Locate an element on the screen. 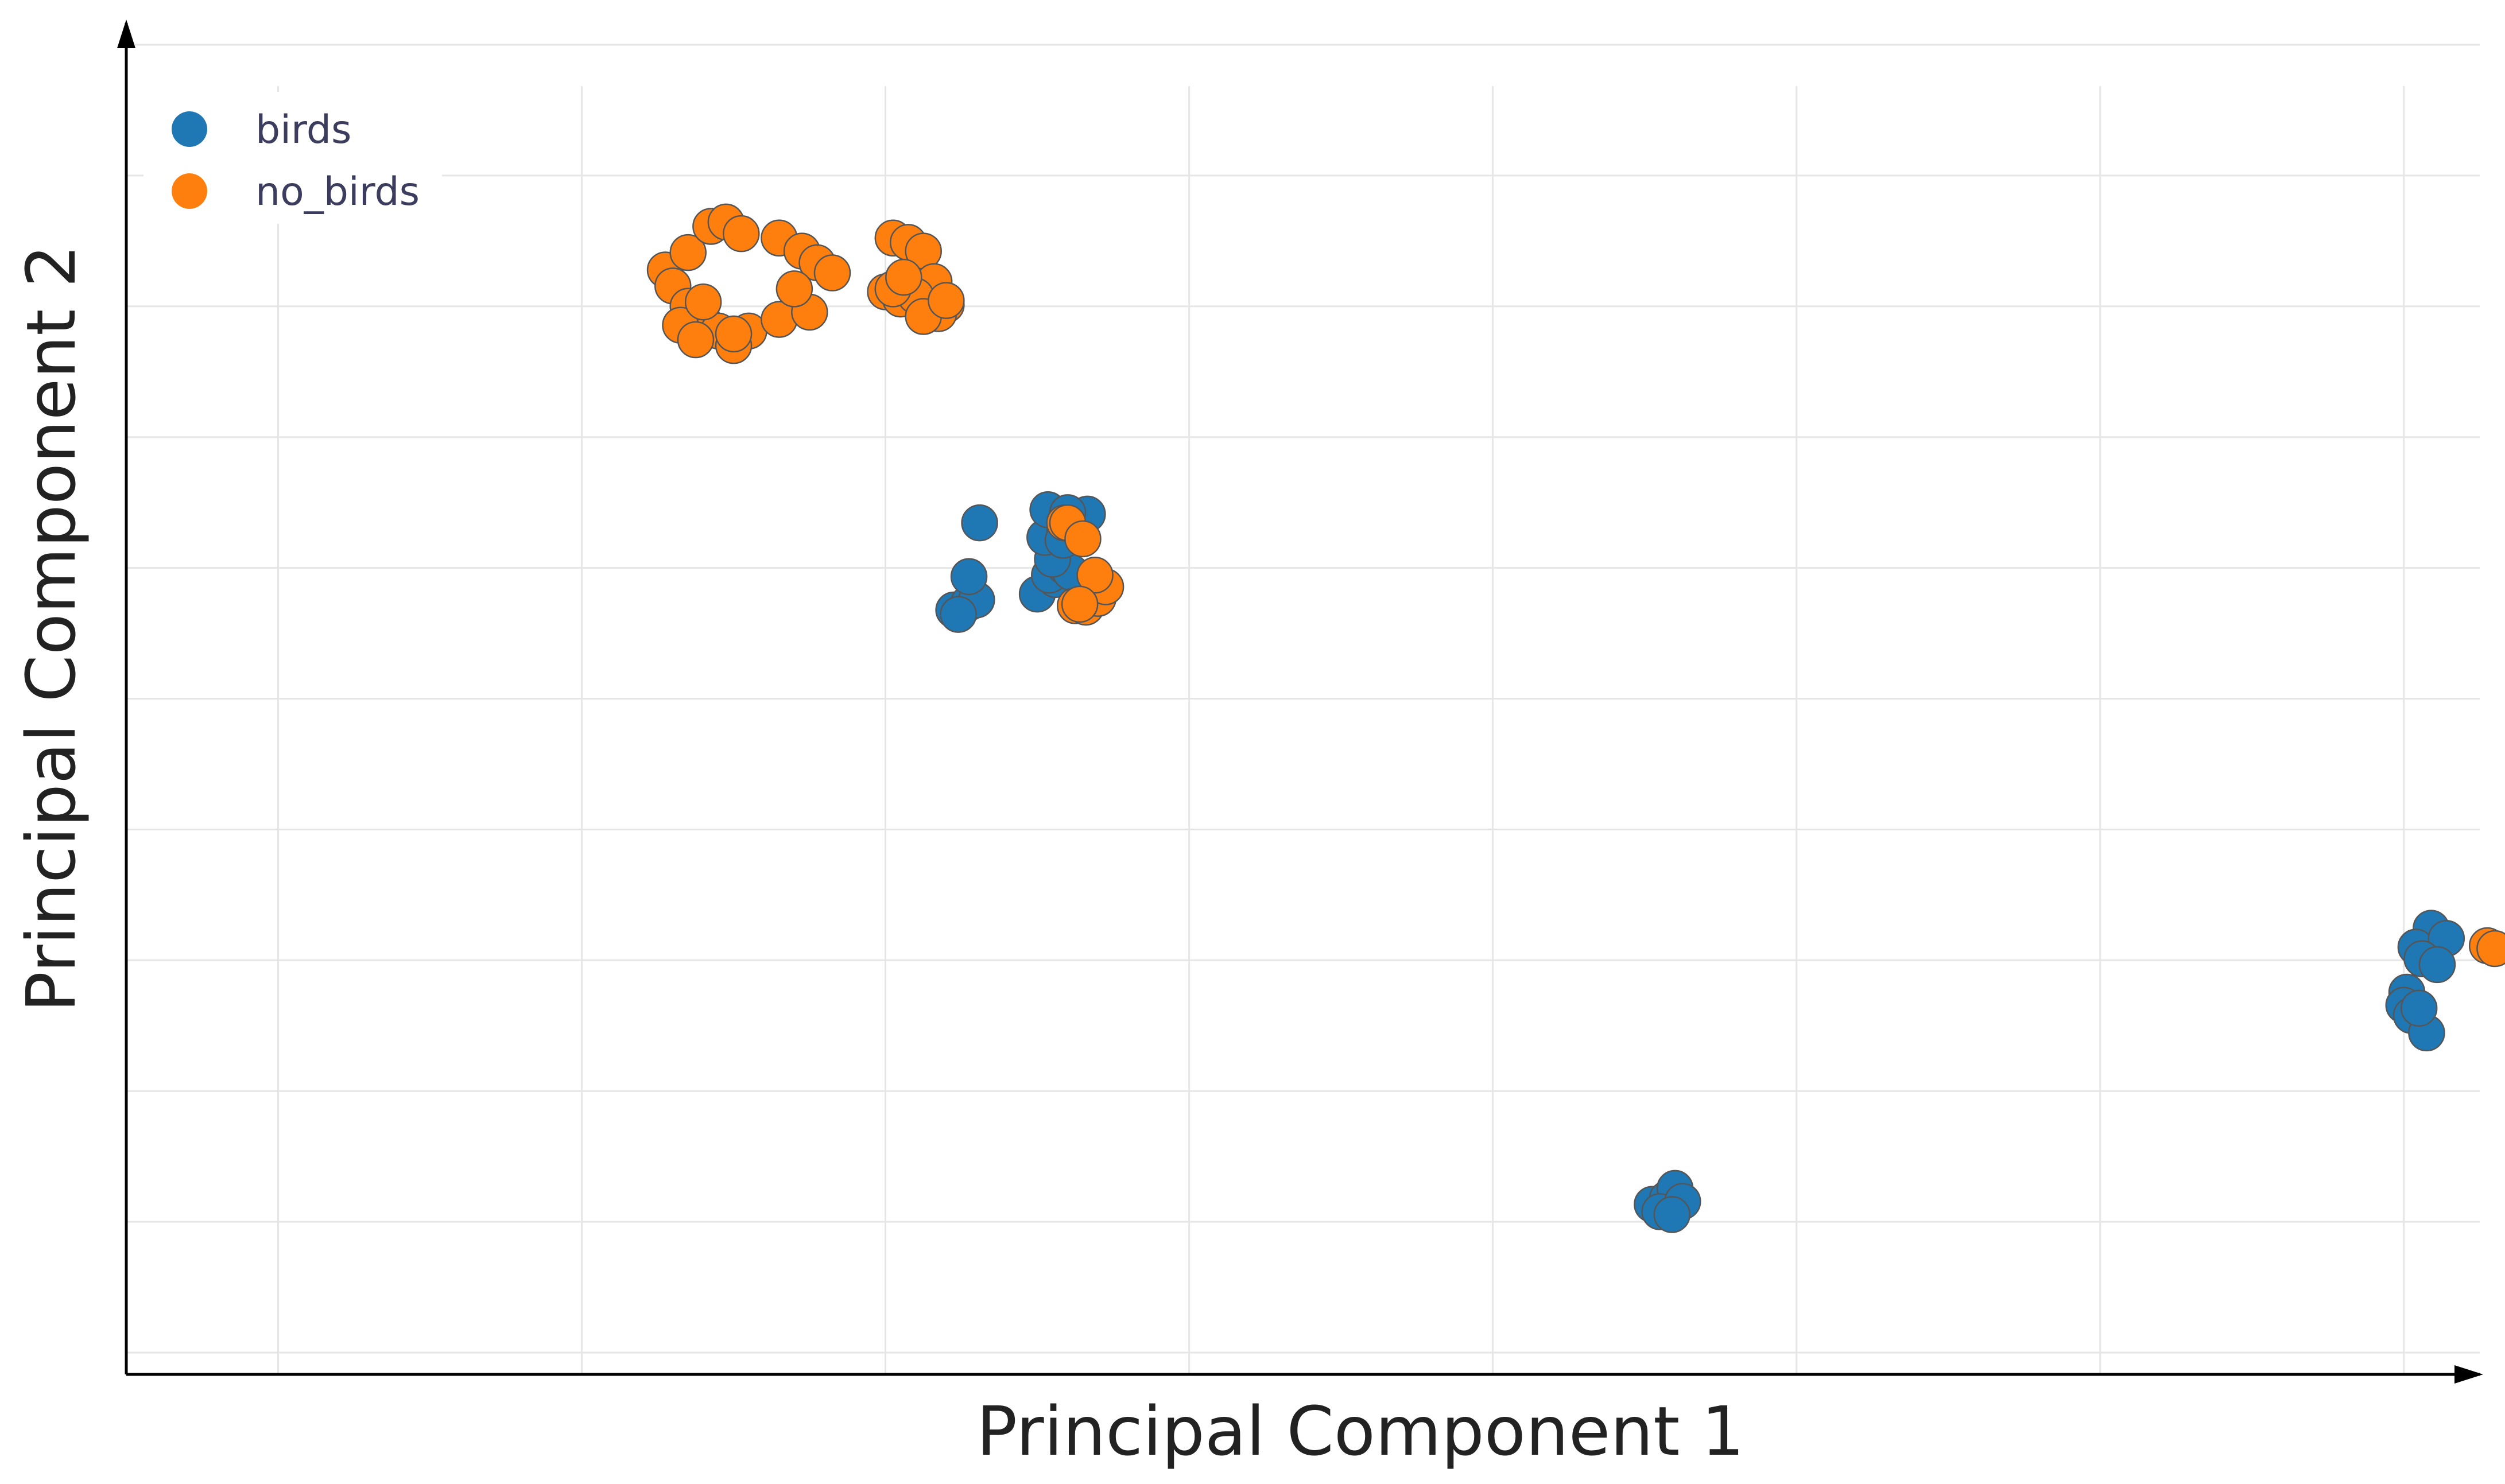 This screenshot has height=1484, width=2505. x-axis-label: Principal Component 1 is located at coordinates (1360, 1431).